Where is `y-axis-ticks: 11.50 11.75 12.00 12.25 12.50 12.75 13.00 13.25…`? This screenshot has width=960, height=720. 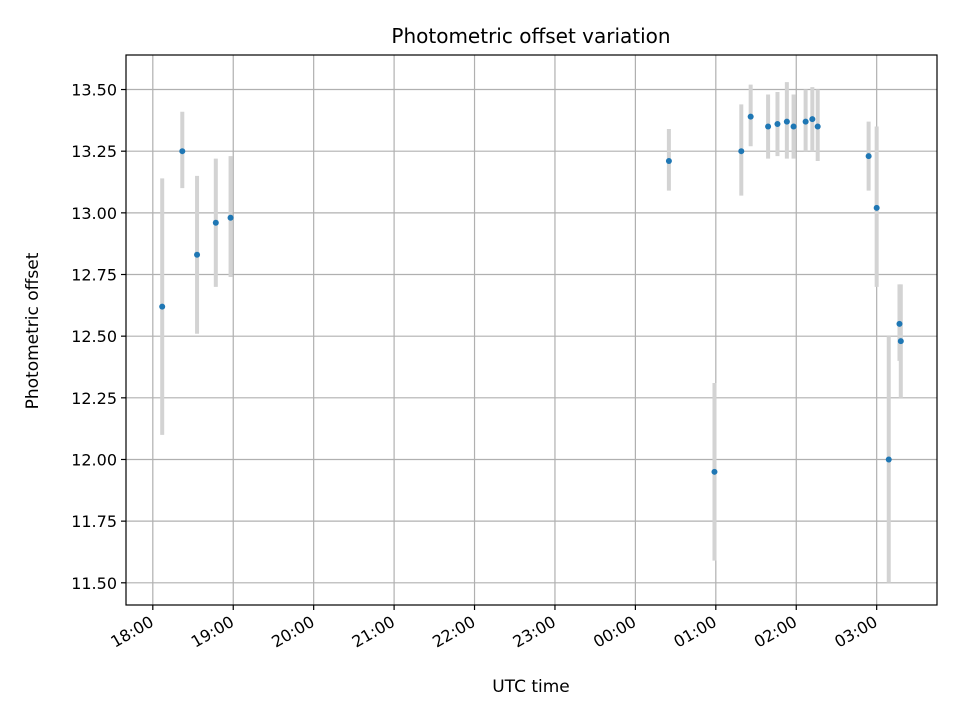
y-axis-ticks: 11.50 11.75 12.00 12.25 12.50 12.75 13.00 13.25… is located at coordinates (98, 337).